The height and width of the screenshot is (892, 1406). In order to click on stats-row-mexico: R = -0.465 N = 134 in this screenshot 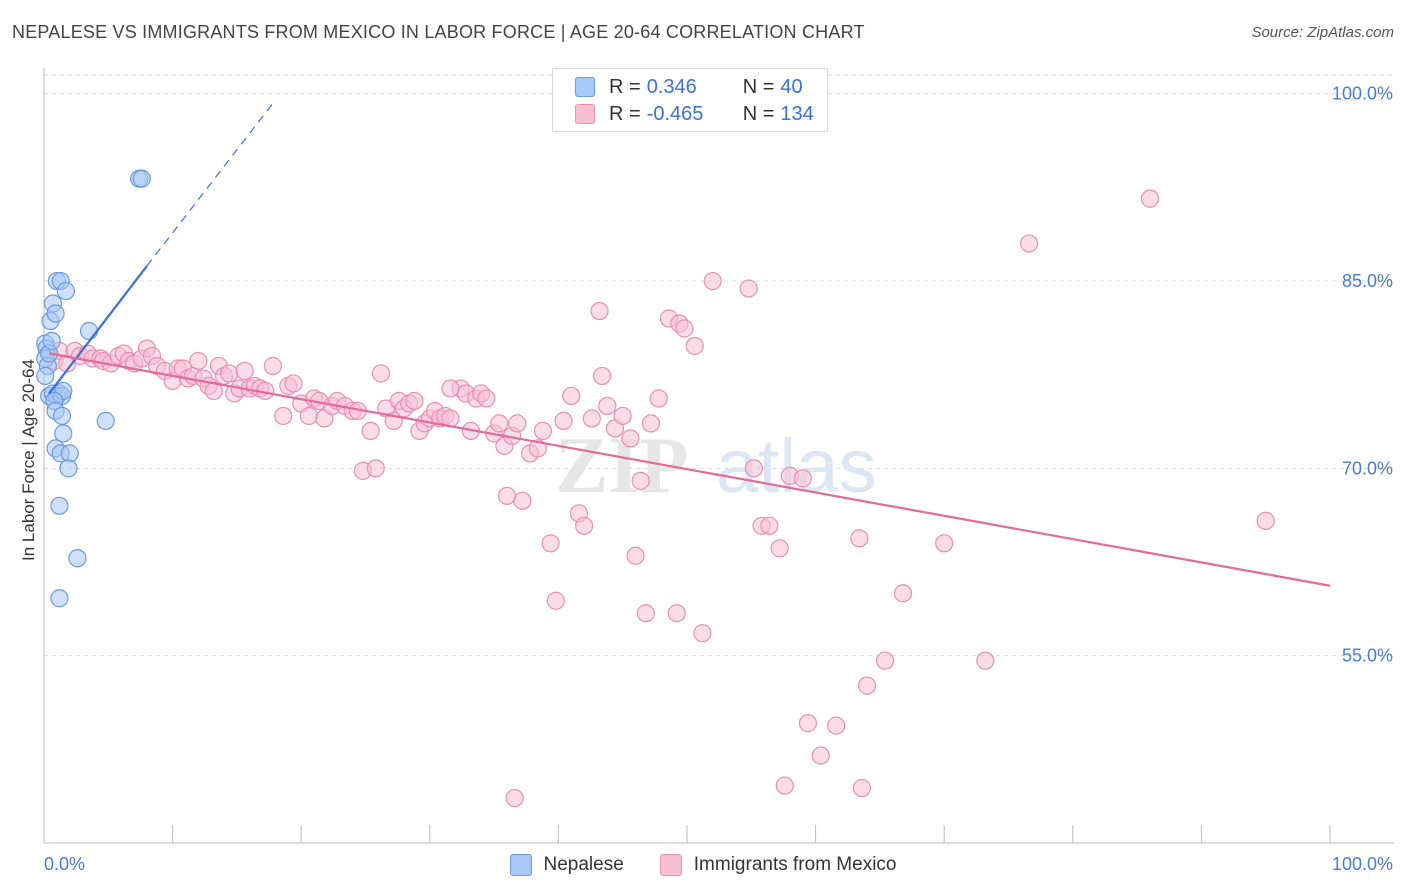, I will do `click(694, 114)`.